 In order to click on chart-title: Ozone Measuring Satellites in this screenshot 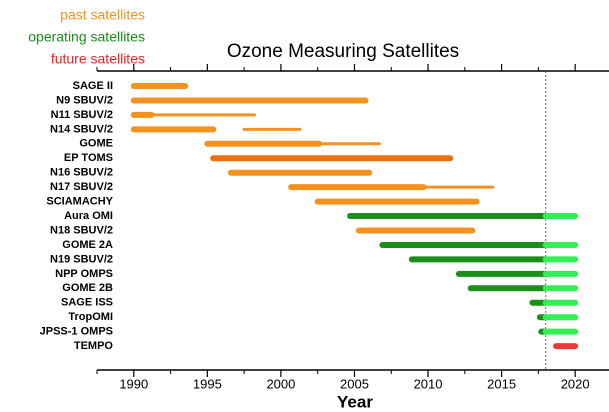, I will do `click(343, 51)`.